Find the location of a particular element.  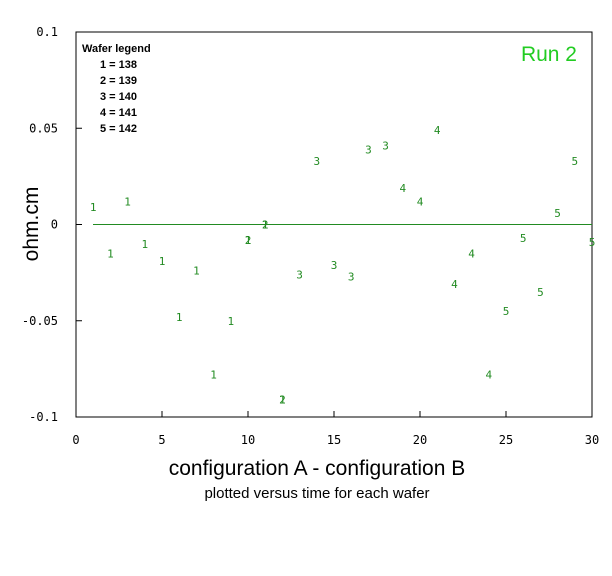

x-tick-label: 5 is located at coordinates (161, 440).